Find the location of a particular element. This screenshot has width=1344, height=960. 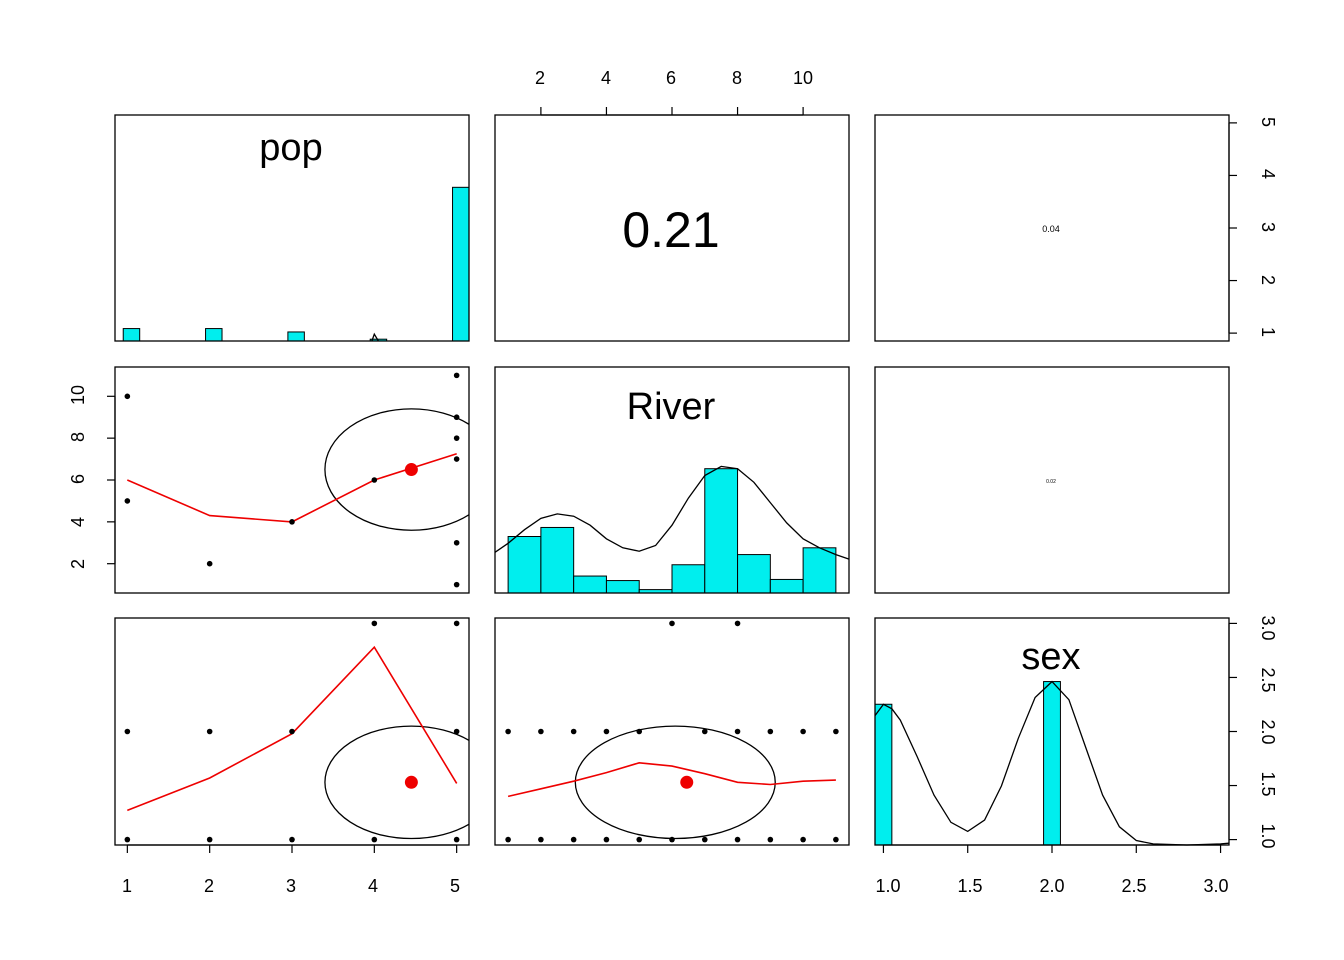

scatter-panel-sex_vs_pop is located at coordinates (296, 731).